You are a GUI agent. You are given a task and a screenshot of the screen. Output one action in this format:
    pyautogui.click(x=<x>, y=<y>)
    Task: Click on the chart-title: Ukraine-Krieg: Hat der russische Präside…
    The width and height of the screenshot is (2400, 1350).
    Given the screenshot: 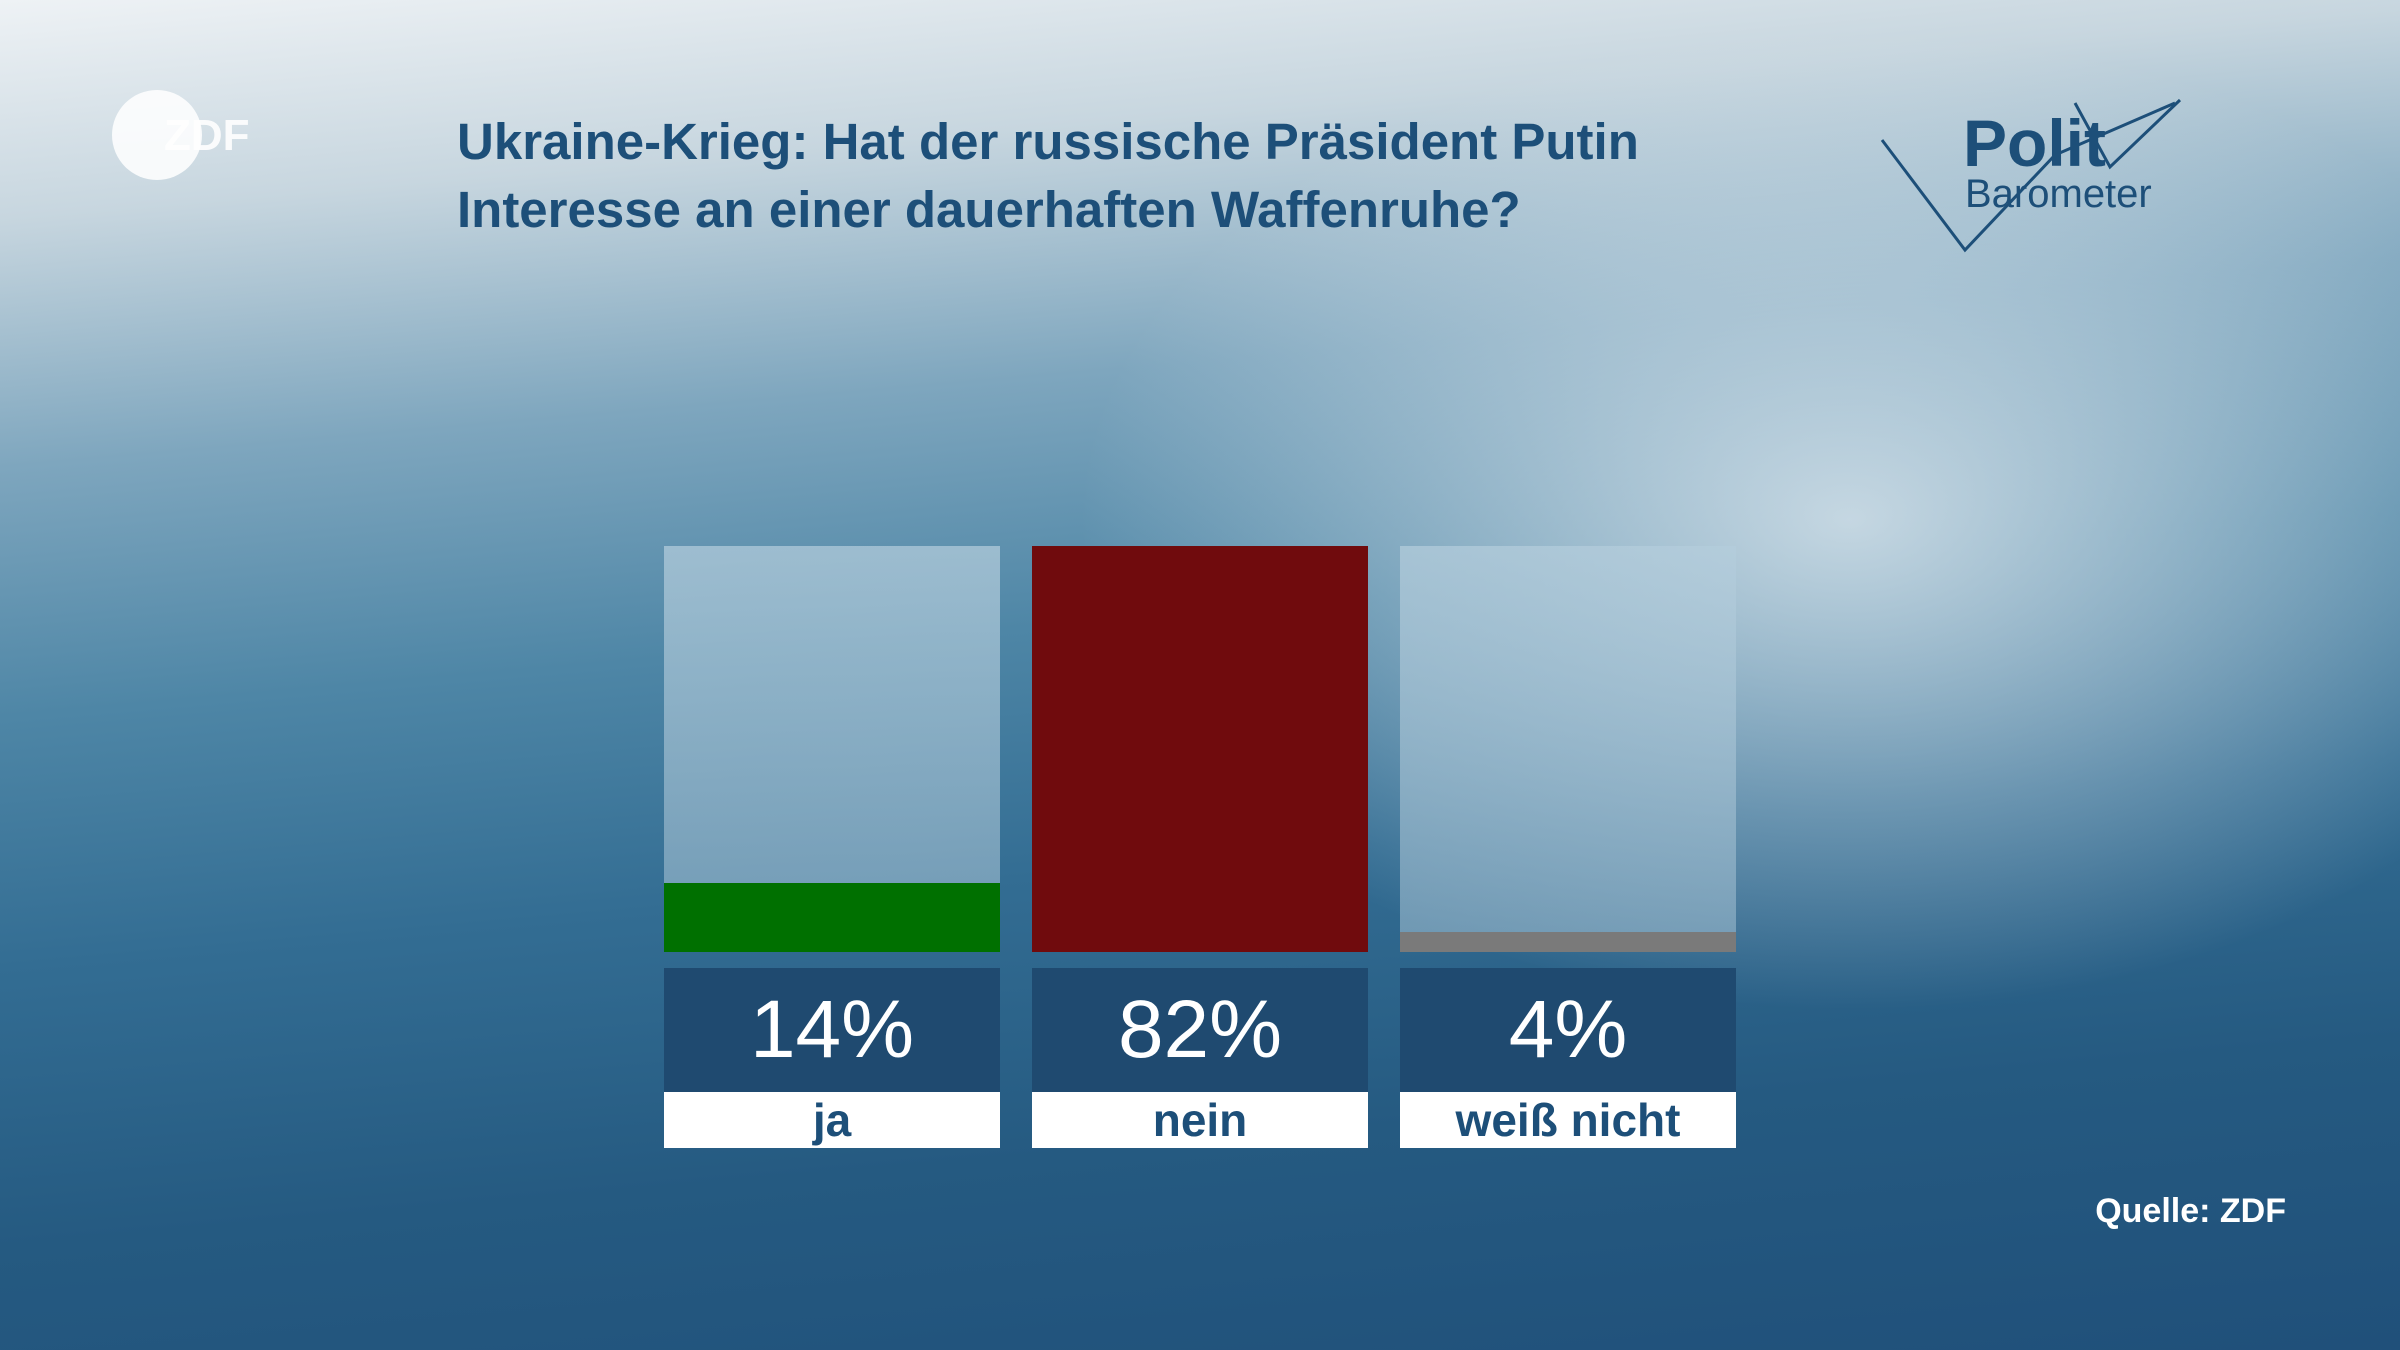 What is the action you would take?
    pyautogui.click(x=1157, y=176)
    